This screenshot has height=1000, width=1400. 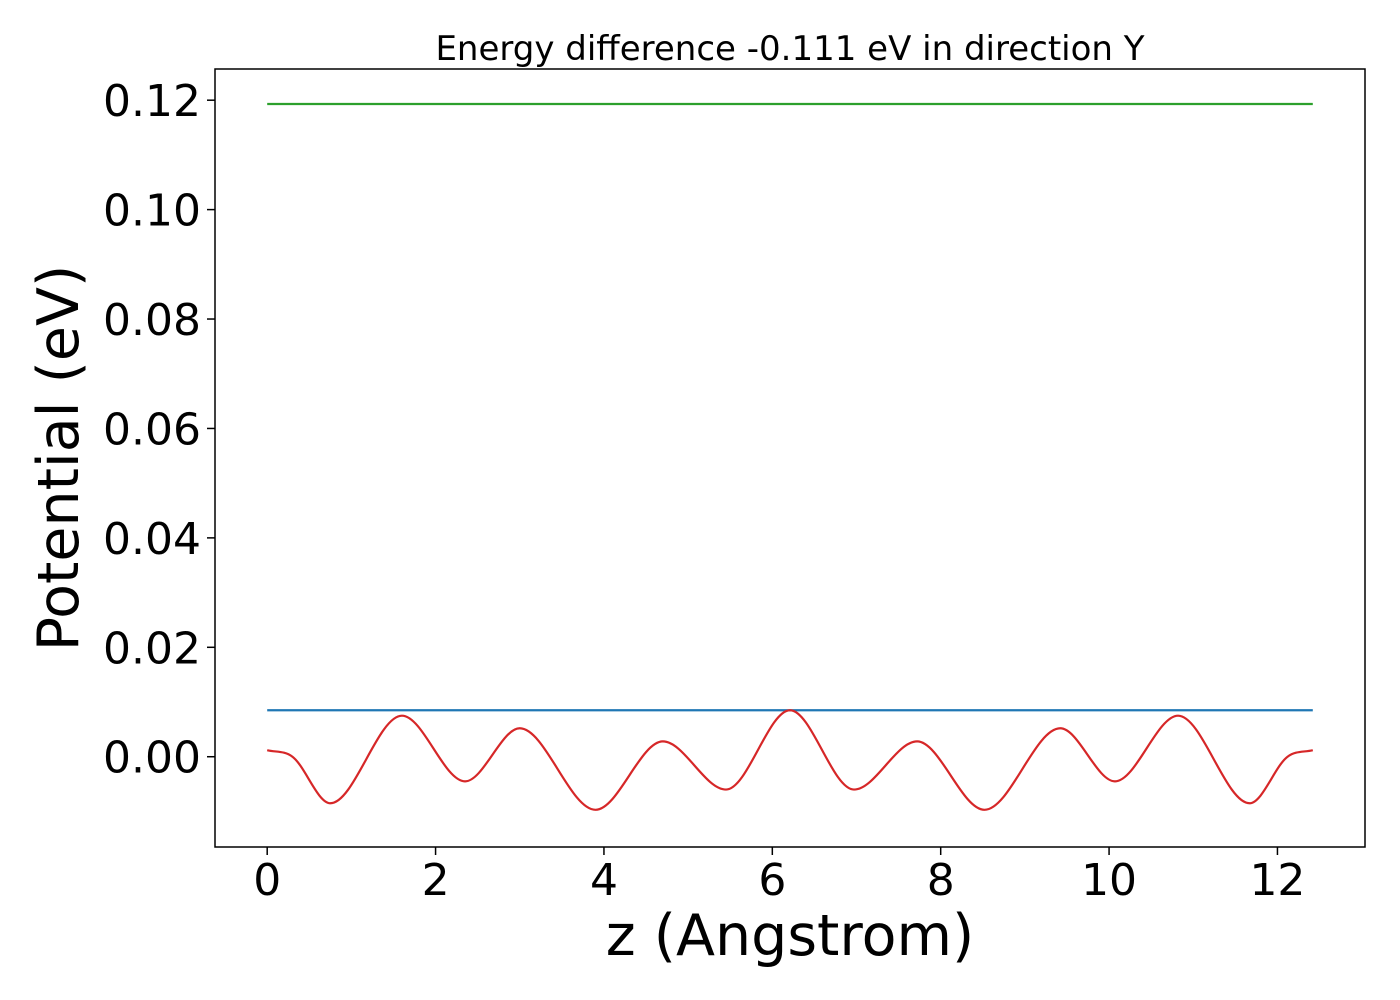 I want to click on y-axis: 0.00 0.02 0.04 0.06 0.08 0.10 0.12, so click(x=159, y=430).